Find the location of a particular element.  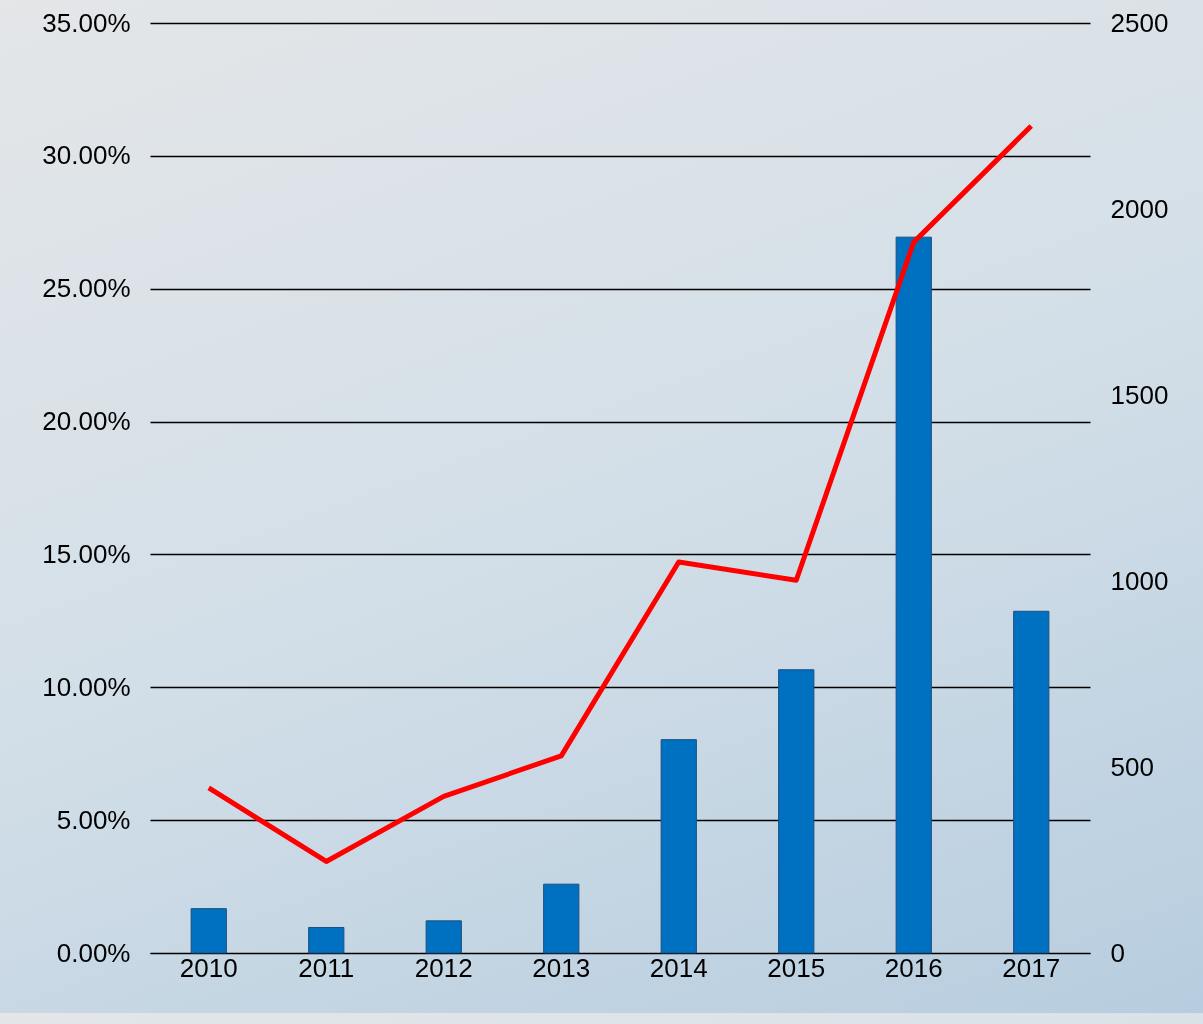

y-tick-label: 30.00% is located at coordinates (86, 155).